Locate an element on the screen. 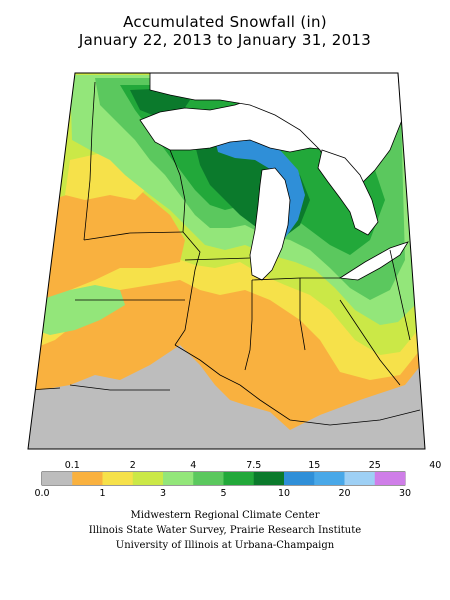 This screenshot has width=450, height=600. legend-top-label: 40 is located at coordinates (435, 465).